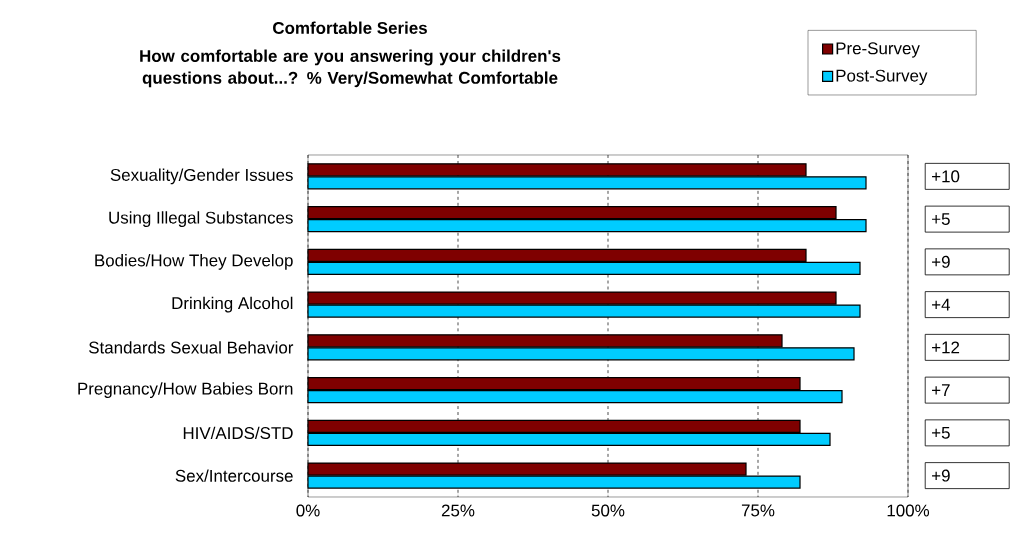  Describe the element at coordinates (308, 510) in the screenshot. I see `x-tick-label: 0%` at that location.